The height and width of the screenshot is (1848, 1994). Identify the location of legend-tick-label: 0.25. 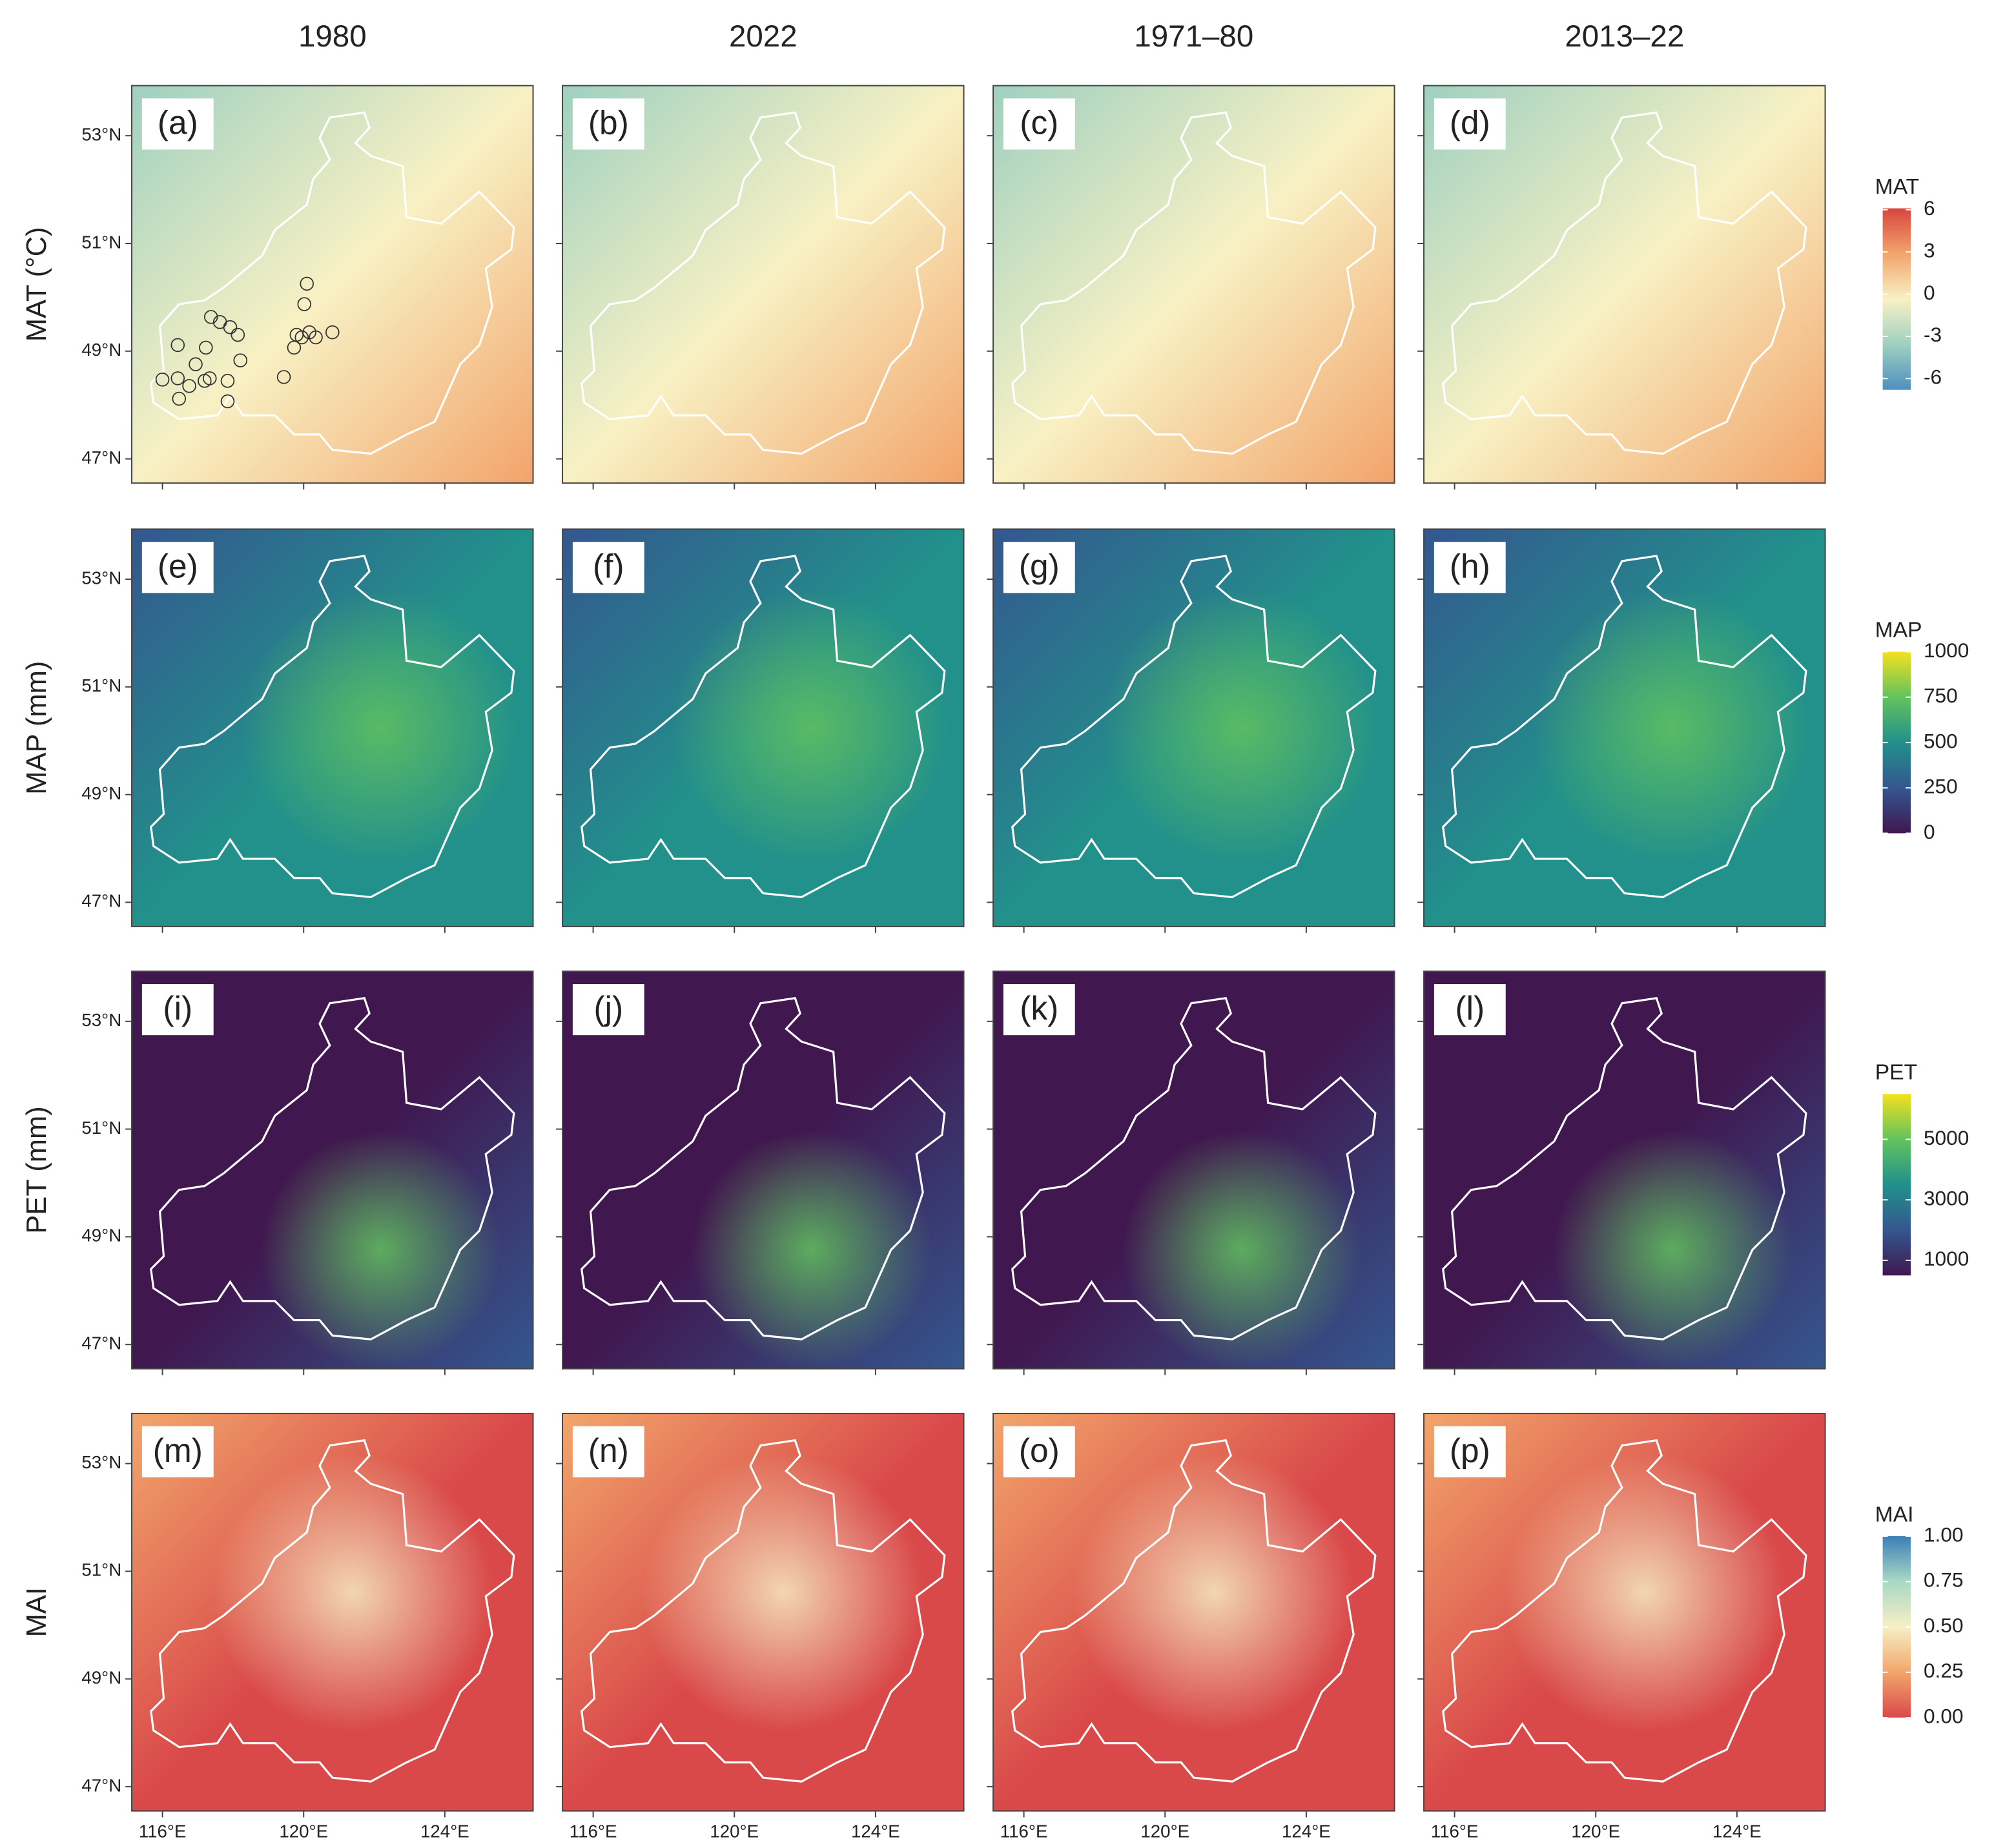
(1944, 1670).